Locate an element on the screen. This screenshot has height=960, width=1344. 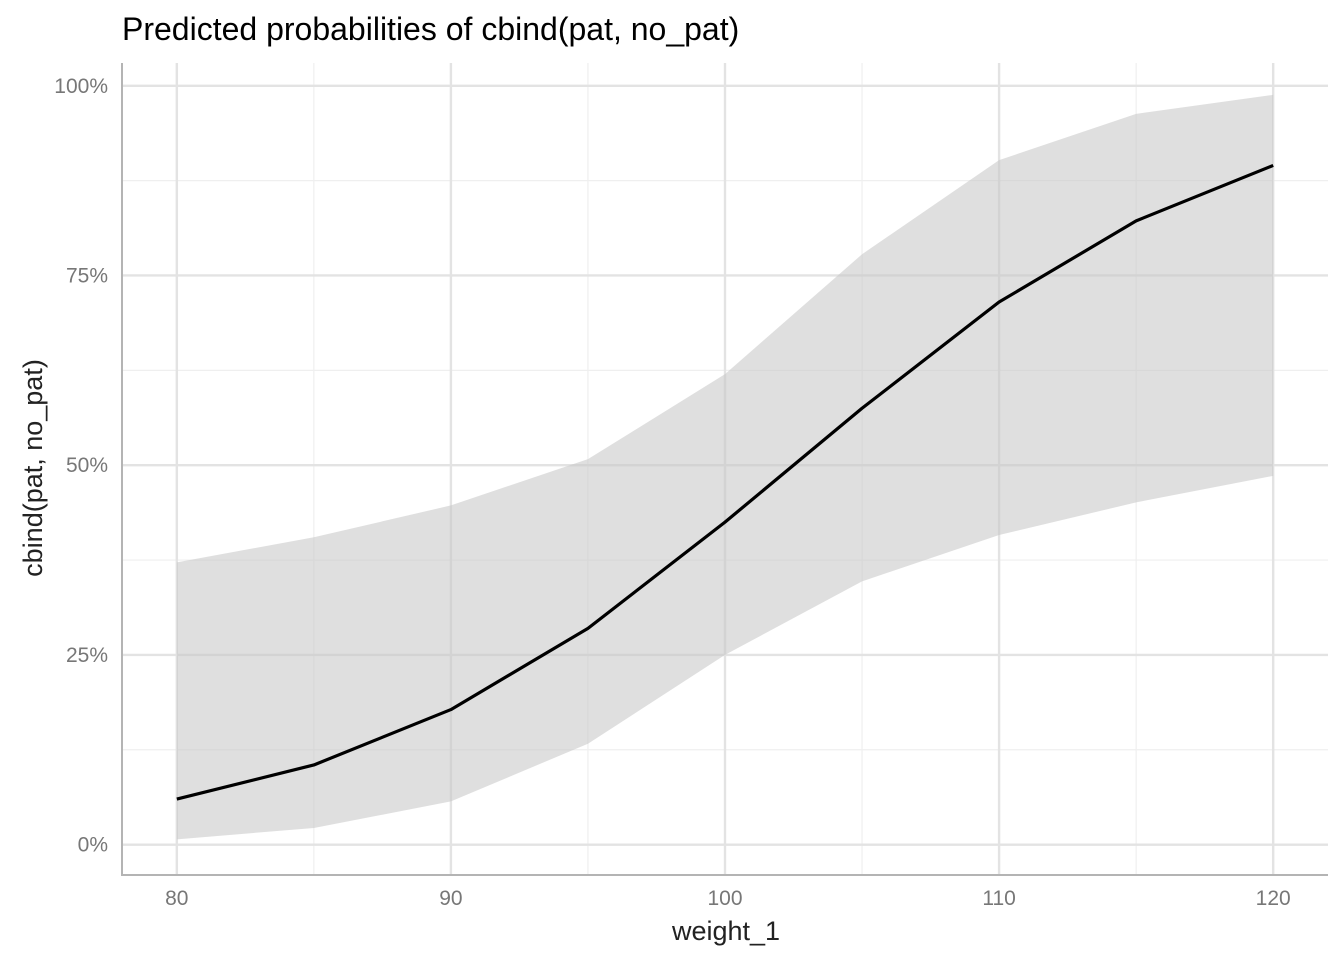
y-tick-label: 75% is located at coordinates (87, 275).